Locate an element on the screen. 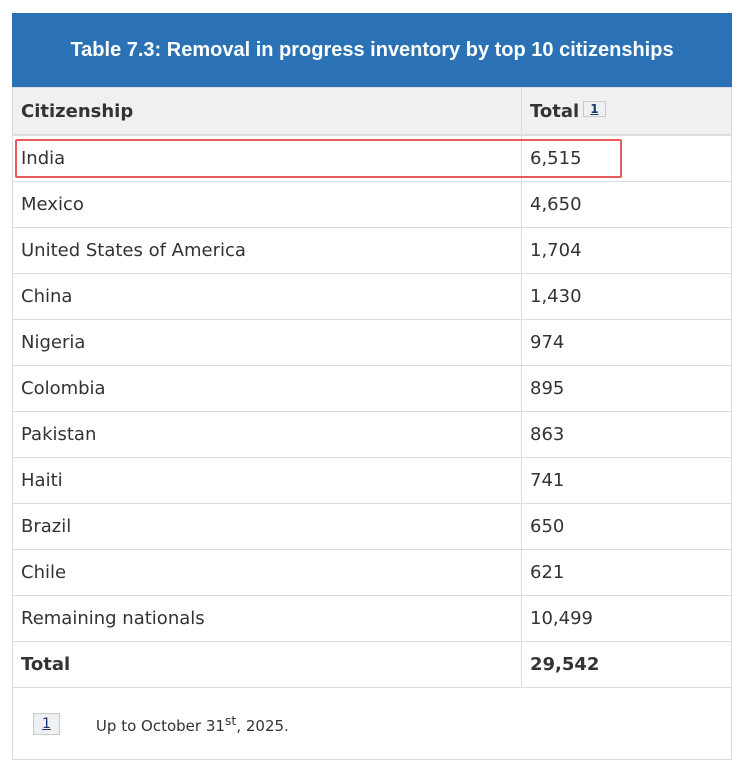 The image size is (743, 771). citizenship-cell: Chile is located at coordinates (267, 572).